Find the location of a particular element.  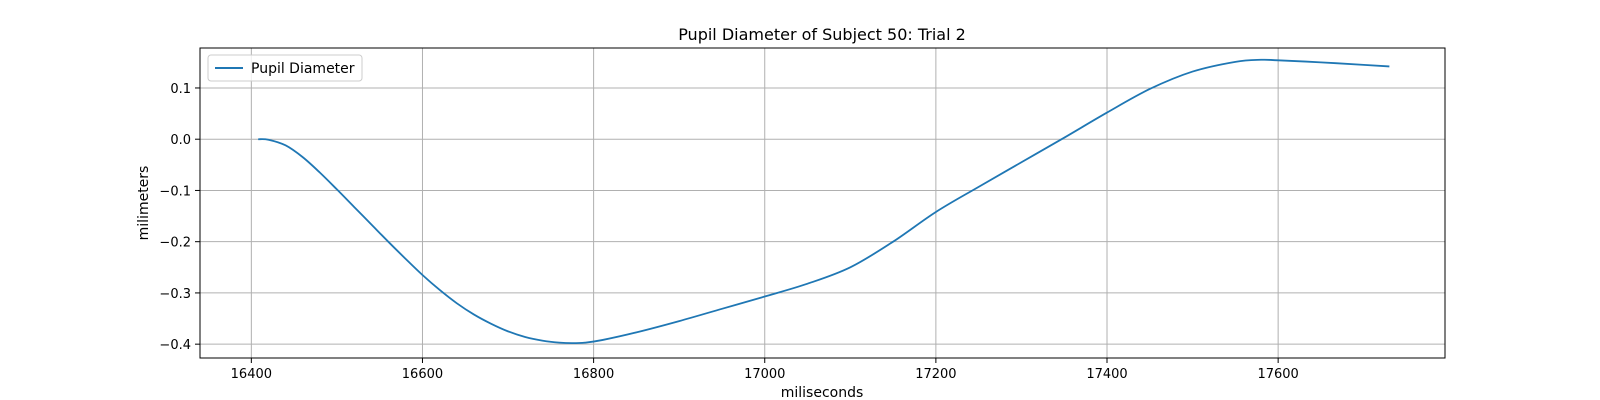

y-tick-label: −0.2 is located at coordinates (175, 243).